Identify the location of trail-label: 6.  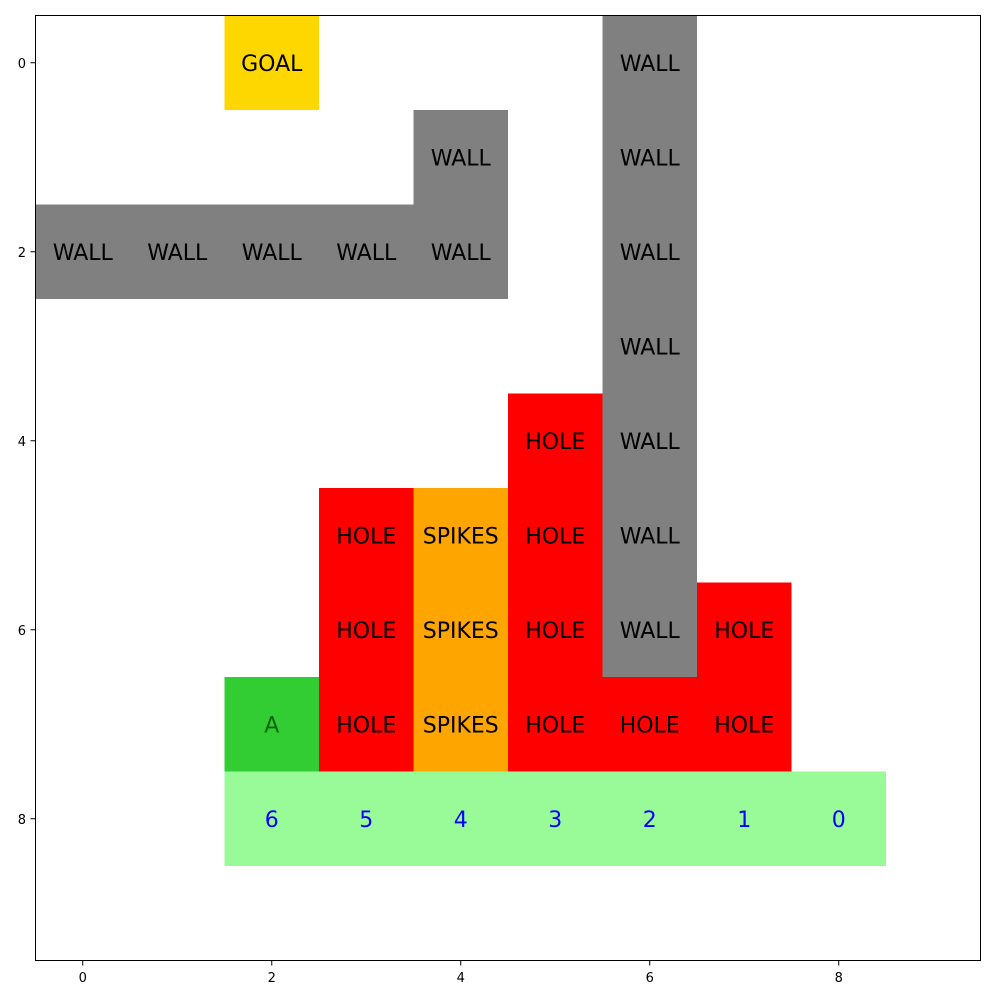
(272, 820).